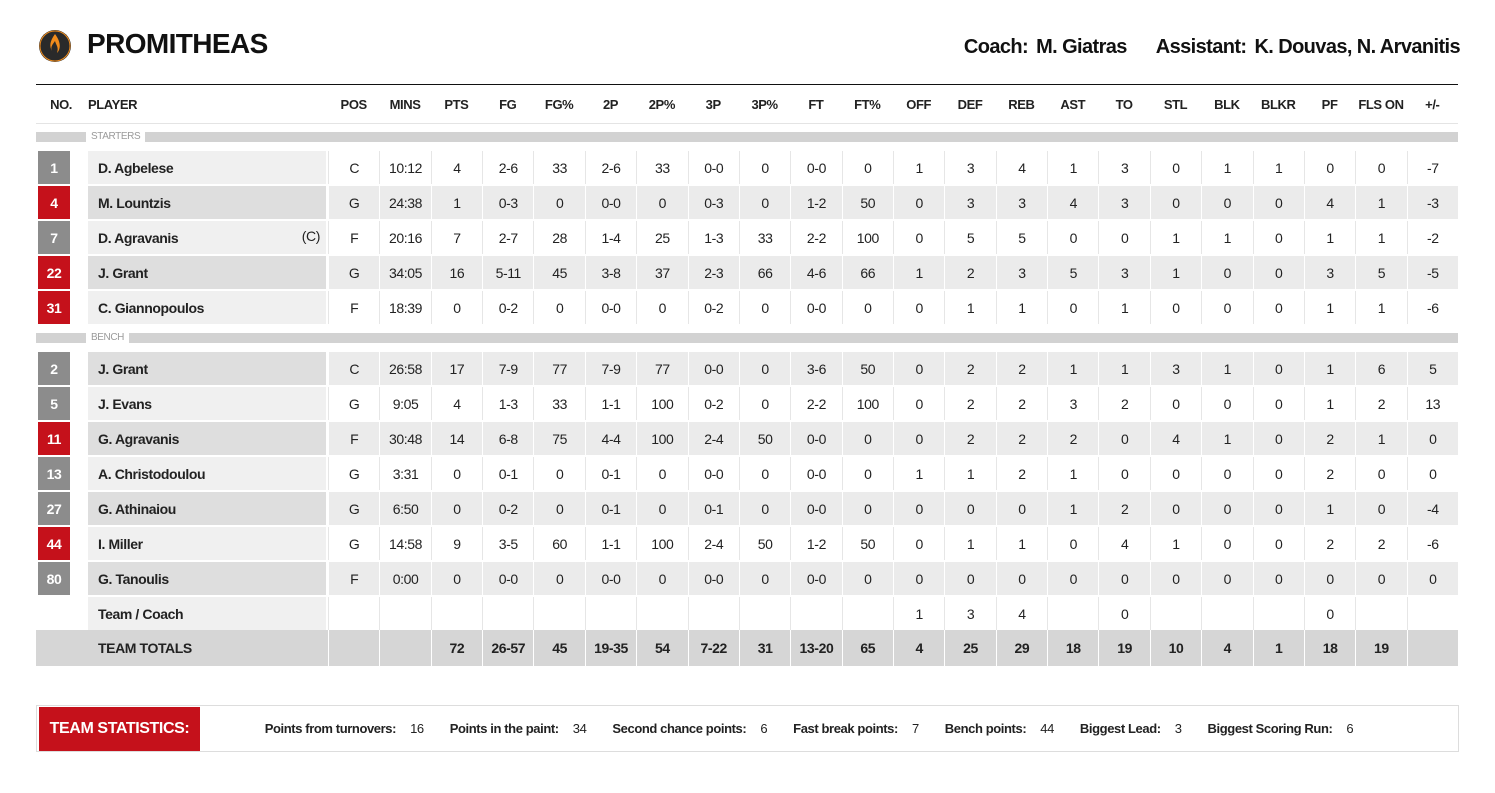 The width and height of the screenshot is (1495, 793). Describe the element at coordinates (1432, 307) in the screenshot. I see `stat-cell: -6` at that location.